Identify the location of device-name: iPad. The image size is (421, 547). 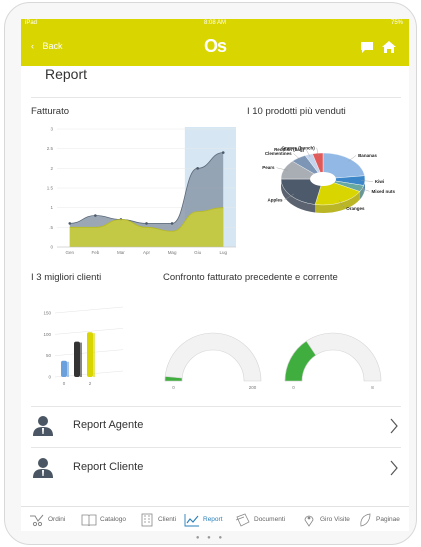
(31, 23).